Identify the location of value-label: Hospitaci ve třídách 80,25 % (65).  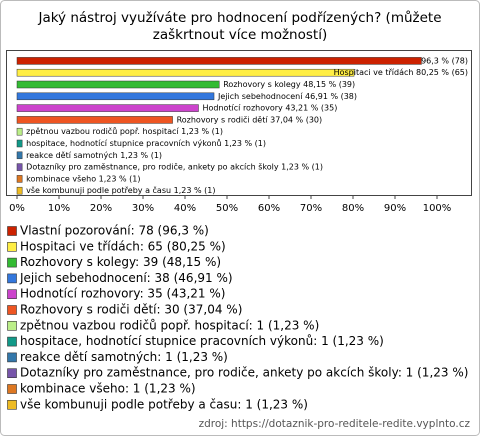
(401, 72).